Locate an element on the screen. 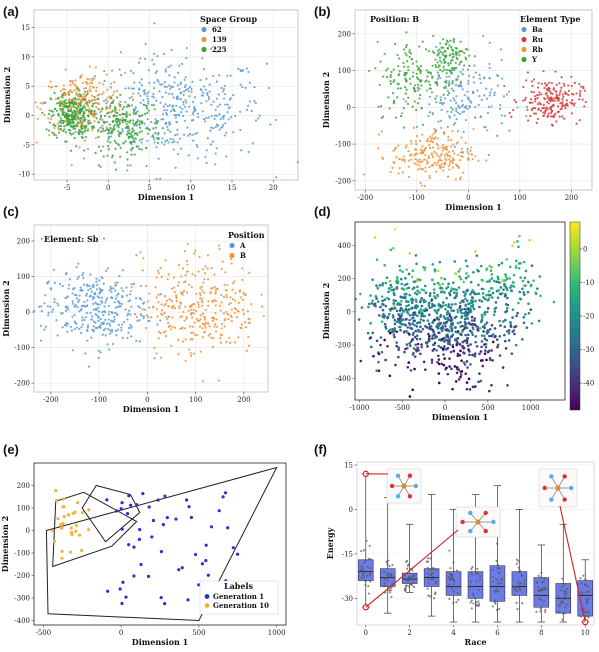 This screenshot has width=599, height=652. x-axis-label: Dimension 1 is located at coordinates (166, 197).